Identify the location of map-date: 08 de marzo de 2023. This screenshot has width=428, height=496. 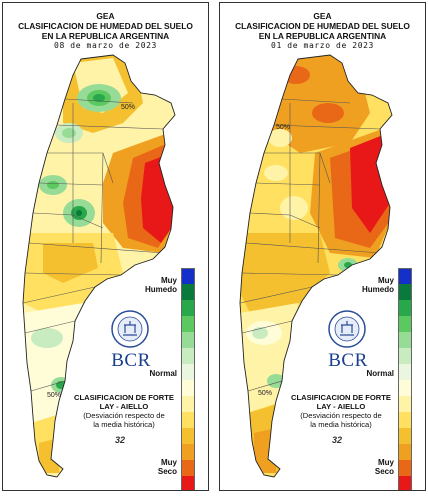
(105, 45).